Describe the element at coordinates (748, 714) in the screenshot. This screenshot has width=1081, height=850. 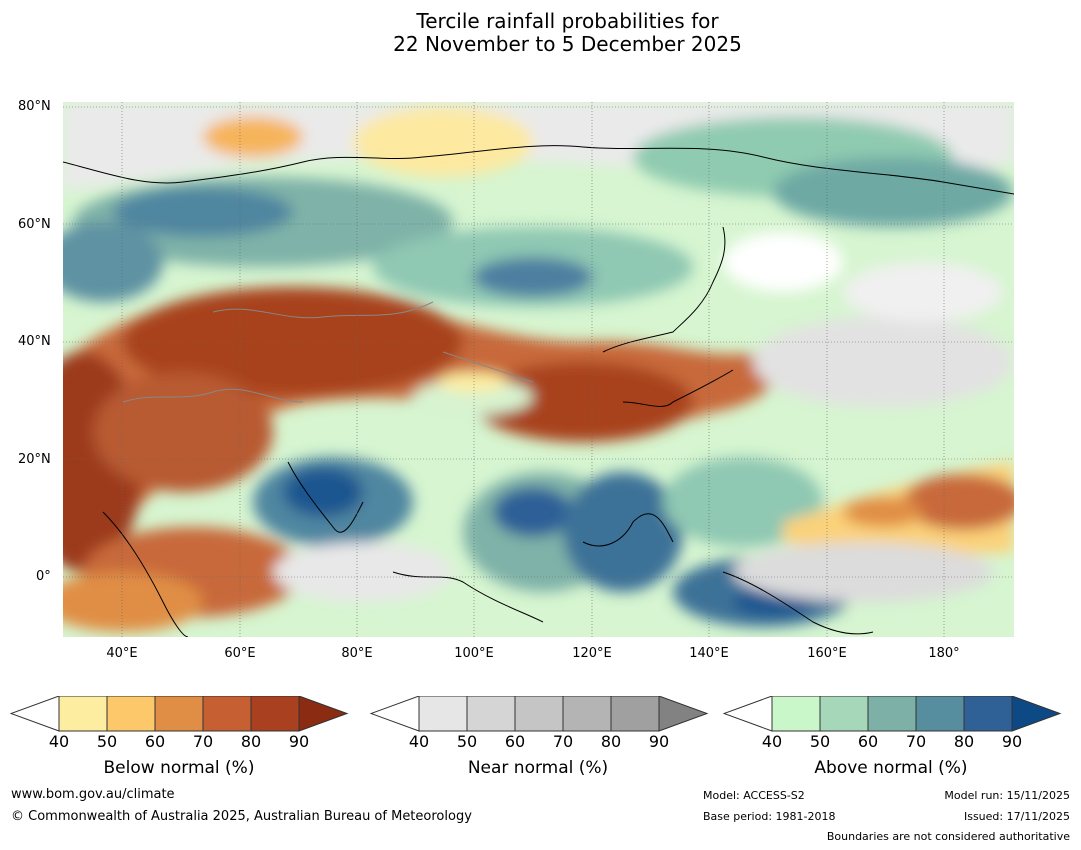
I see `above-under-triangle` at that location.